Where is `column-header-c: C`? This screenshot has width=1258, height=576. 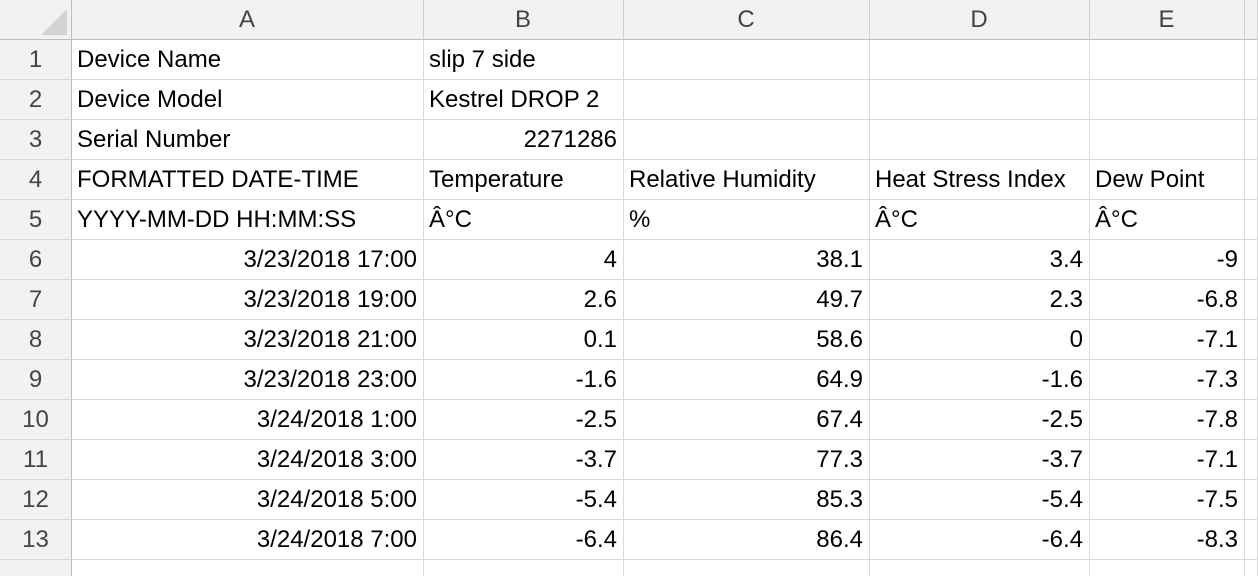
column-header-c: C is located at coordinates (747, 20).